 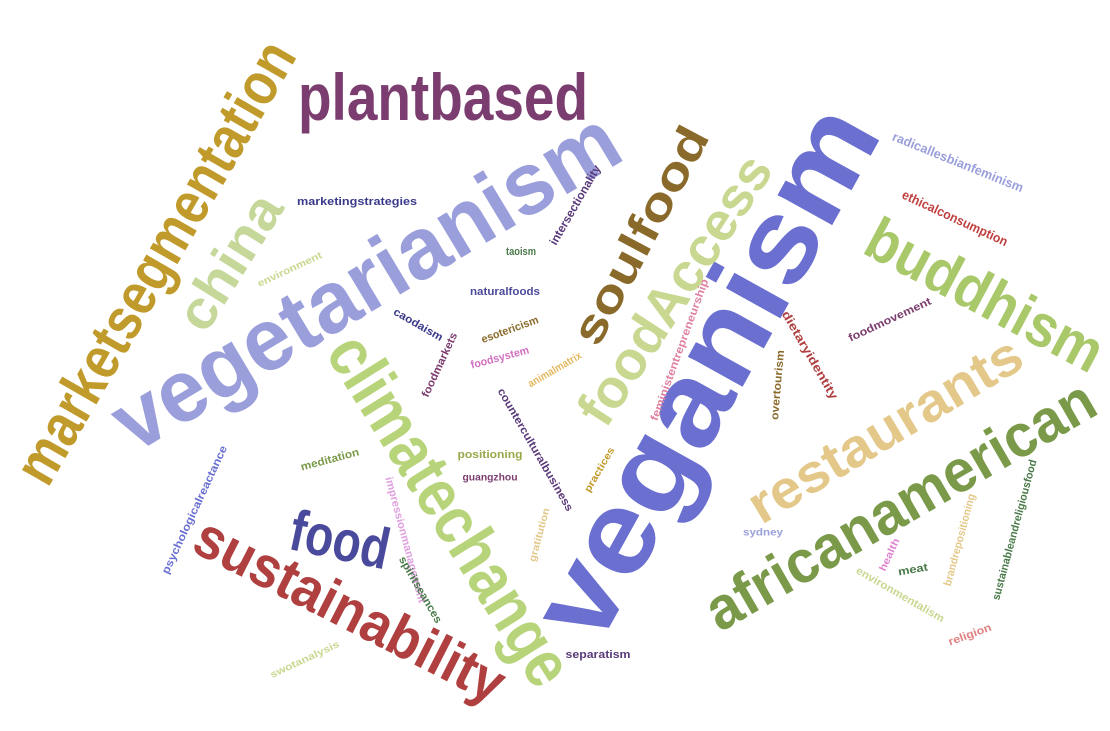 What do you see at coordinates (913, 569) in the screenshot?
I see `word: meat` at bounding box center [913, 569].